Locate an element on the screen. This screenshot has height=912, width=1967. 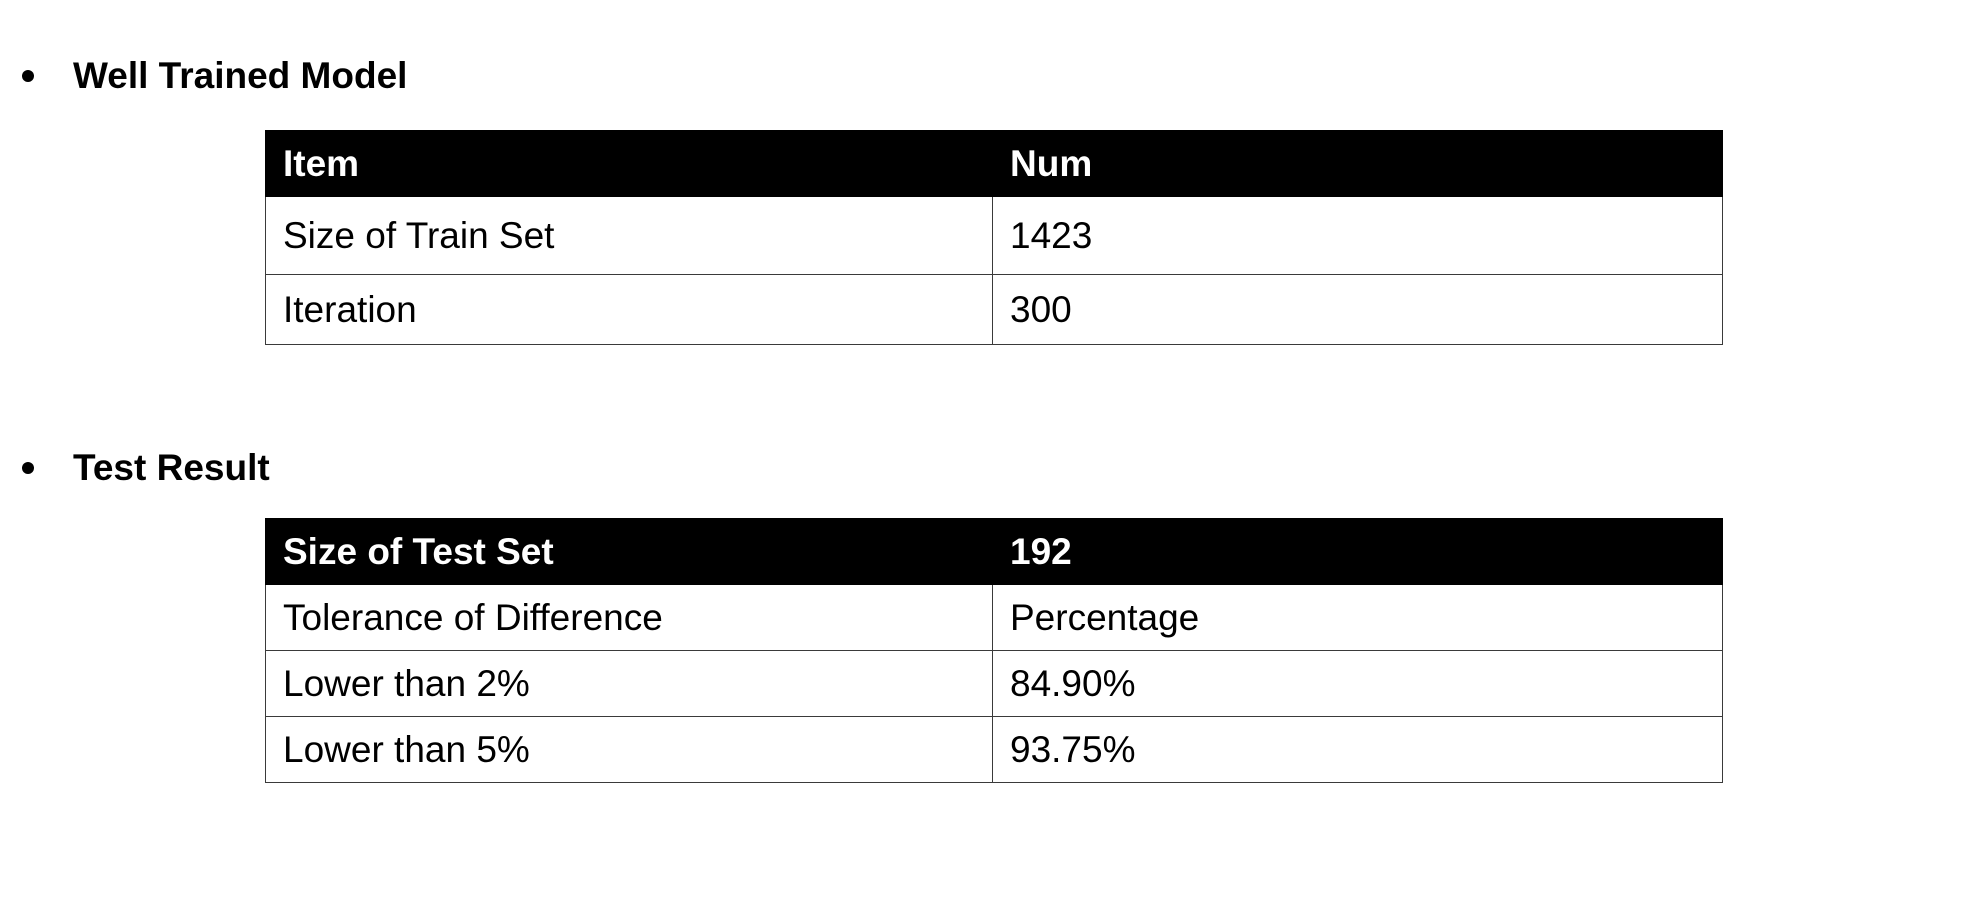
column-header-num: Num is located at coordinates (1357, 163).